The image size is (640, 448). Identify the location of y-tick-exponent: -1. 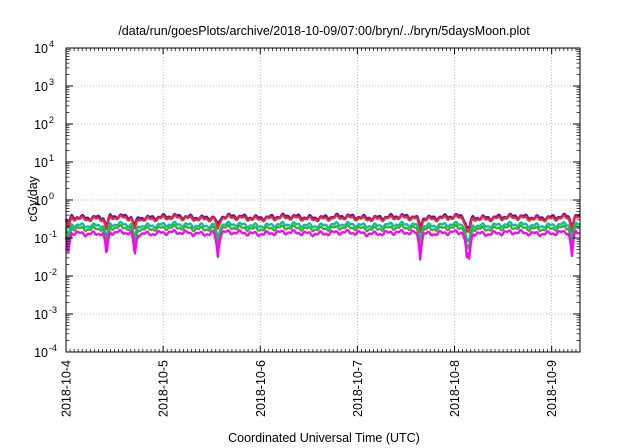
(53, 234).